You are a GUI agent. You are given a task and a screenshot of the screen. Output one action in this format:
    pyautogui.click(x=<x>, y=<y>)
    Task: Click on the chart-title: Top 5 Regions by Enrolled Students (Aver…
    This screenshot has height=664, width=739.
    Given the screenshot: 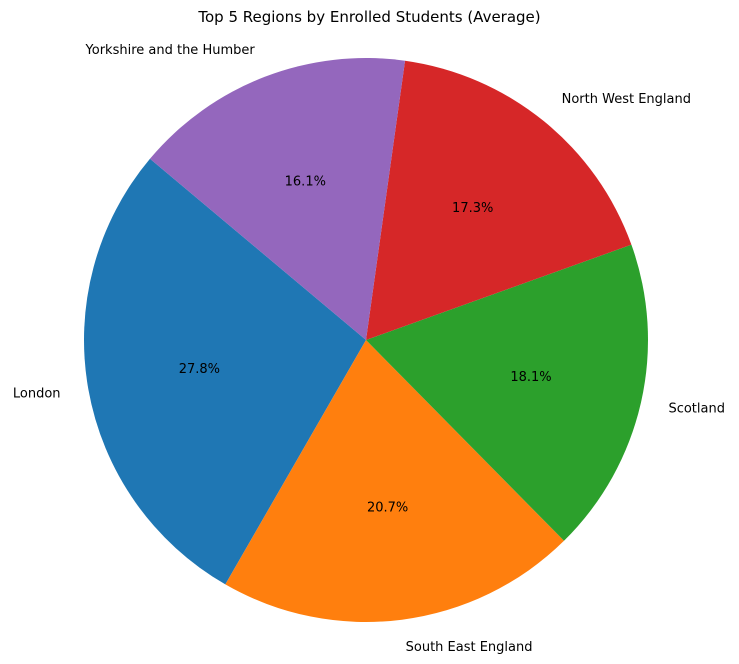 What is the action you would take?
    pyautogui.click(x=369, y=17)
    